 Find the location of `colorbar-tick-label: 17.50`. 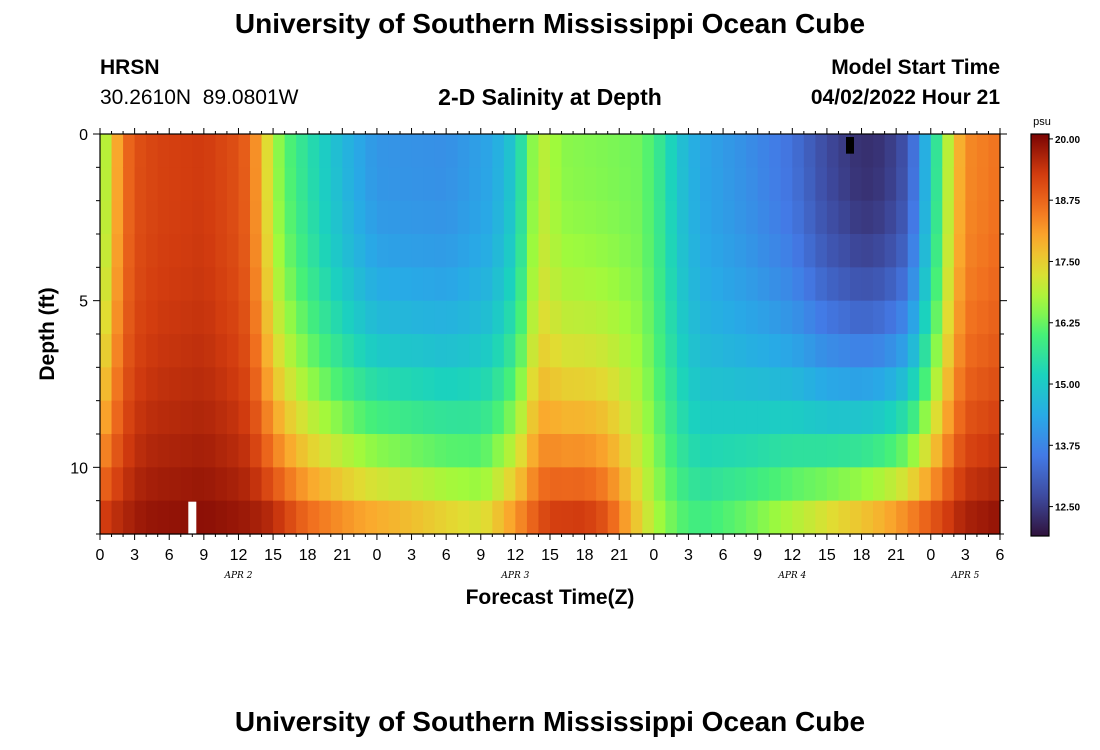

colorbar-tick-label: 17.50 is located at coordinates (1067, 262).